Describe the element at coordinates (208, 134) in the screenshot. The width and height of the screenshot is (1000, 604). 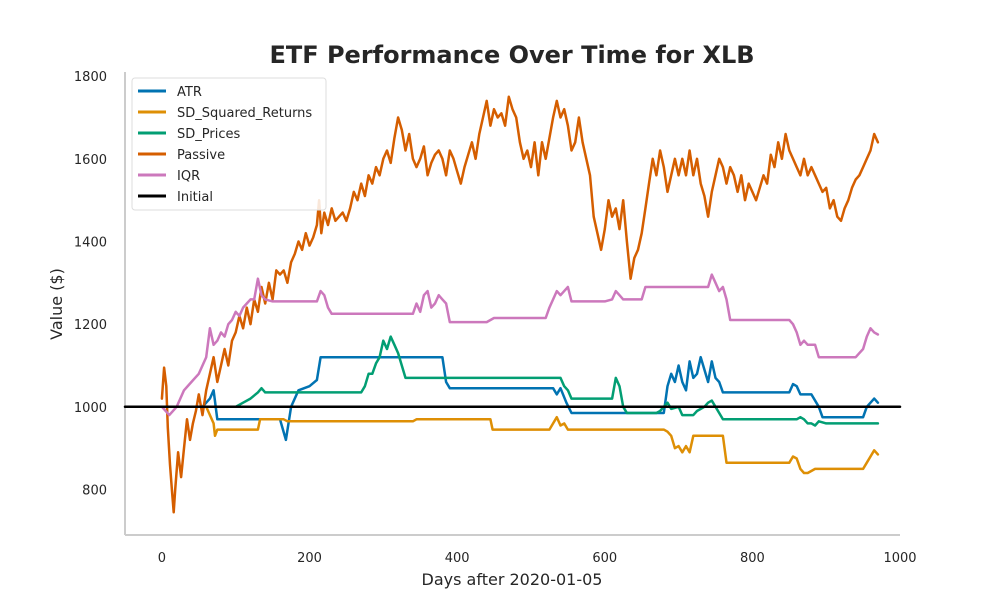
I see `legend-label: SD_Prices` at that location.